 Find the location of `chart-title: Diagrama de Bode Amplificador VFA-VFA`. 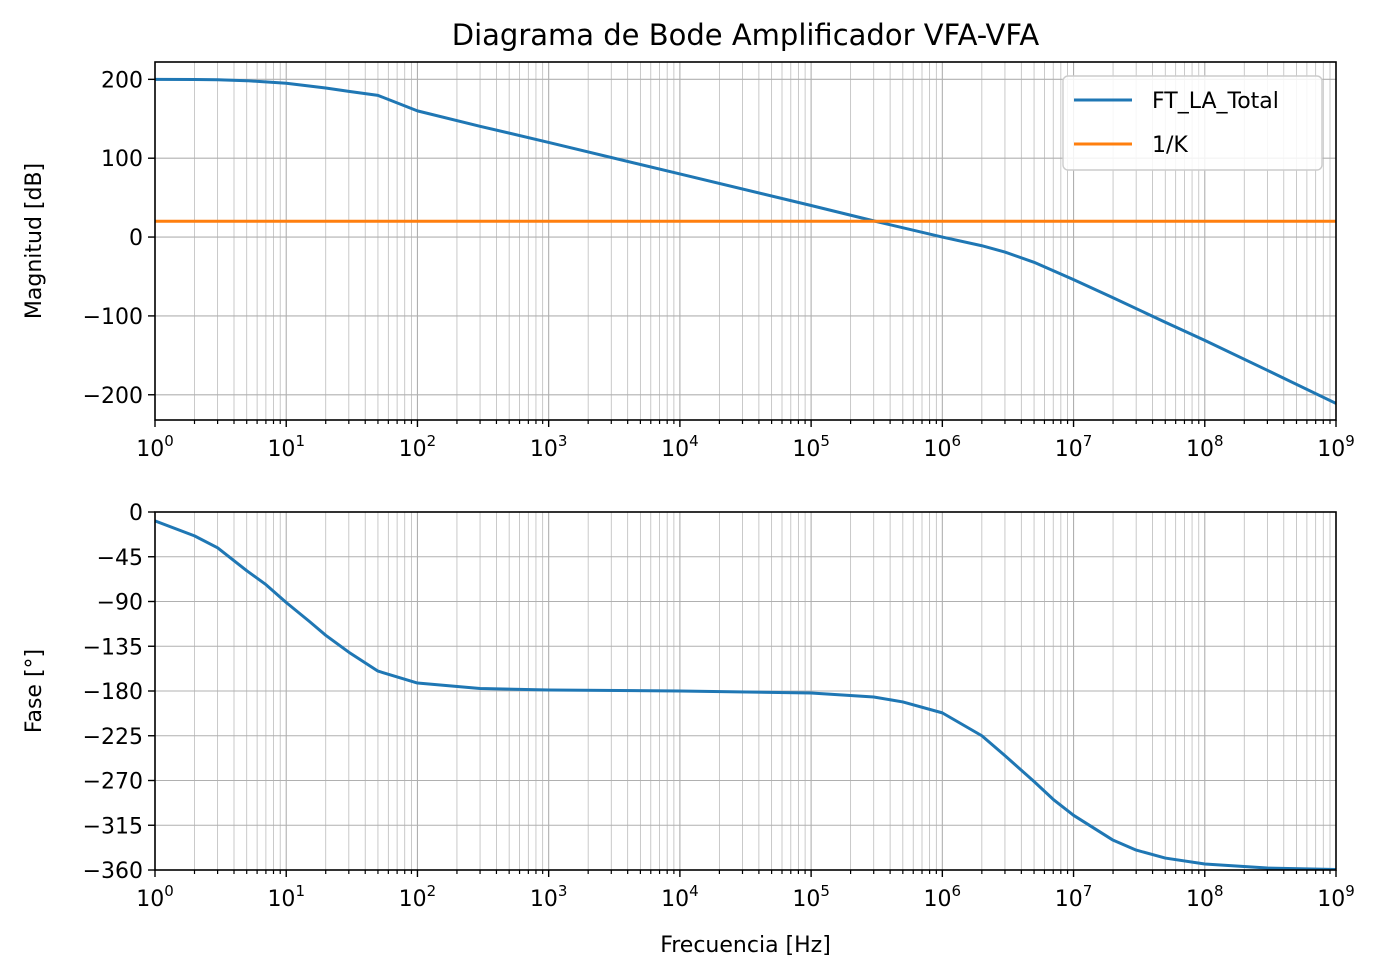

chart-title: Diagrama de Bode Amplificador VFA-VFA is located at coordinates (746, 35).